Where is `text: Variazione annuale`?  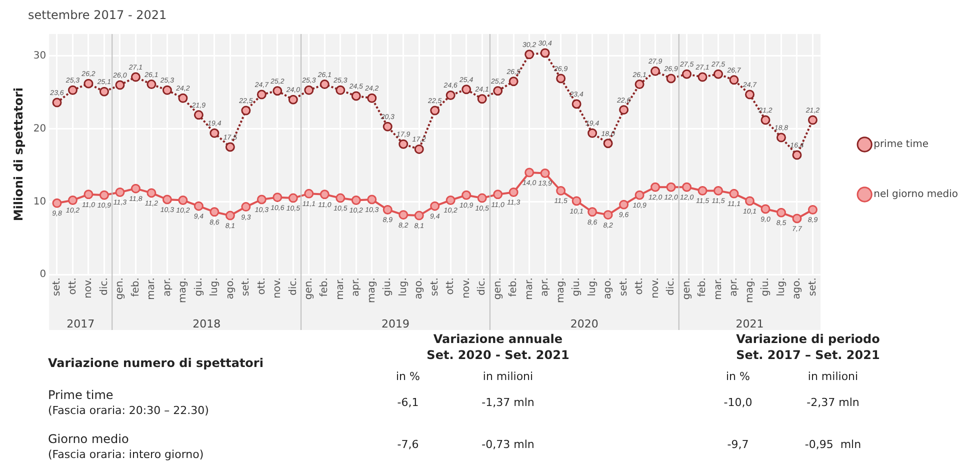 text: Variazione annuale is located at coordinates (498, 339).